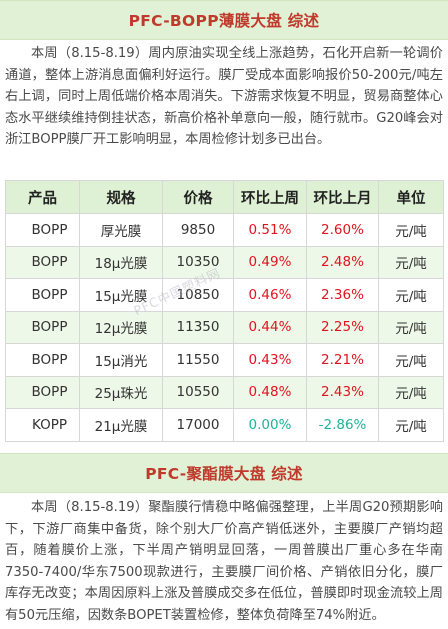 The image size is (448, 629). What do you see at coordinates (342, 327) in the screenshot?
I see `cell-mom: 2.25%` at bounding box center [342, 327].